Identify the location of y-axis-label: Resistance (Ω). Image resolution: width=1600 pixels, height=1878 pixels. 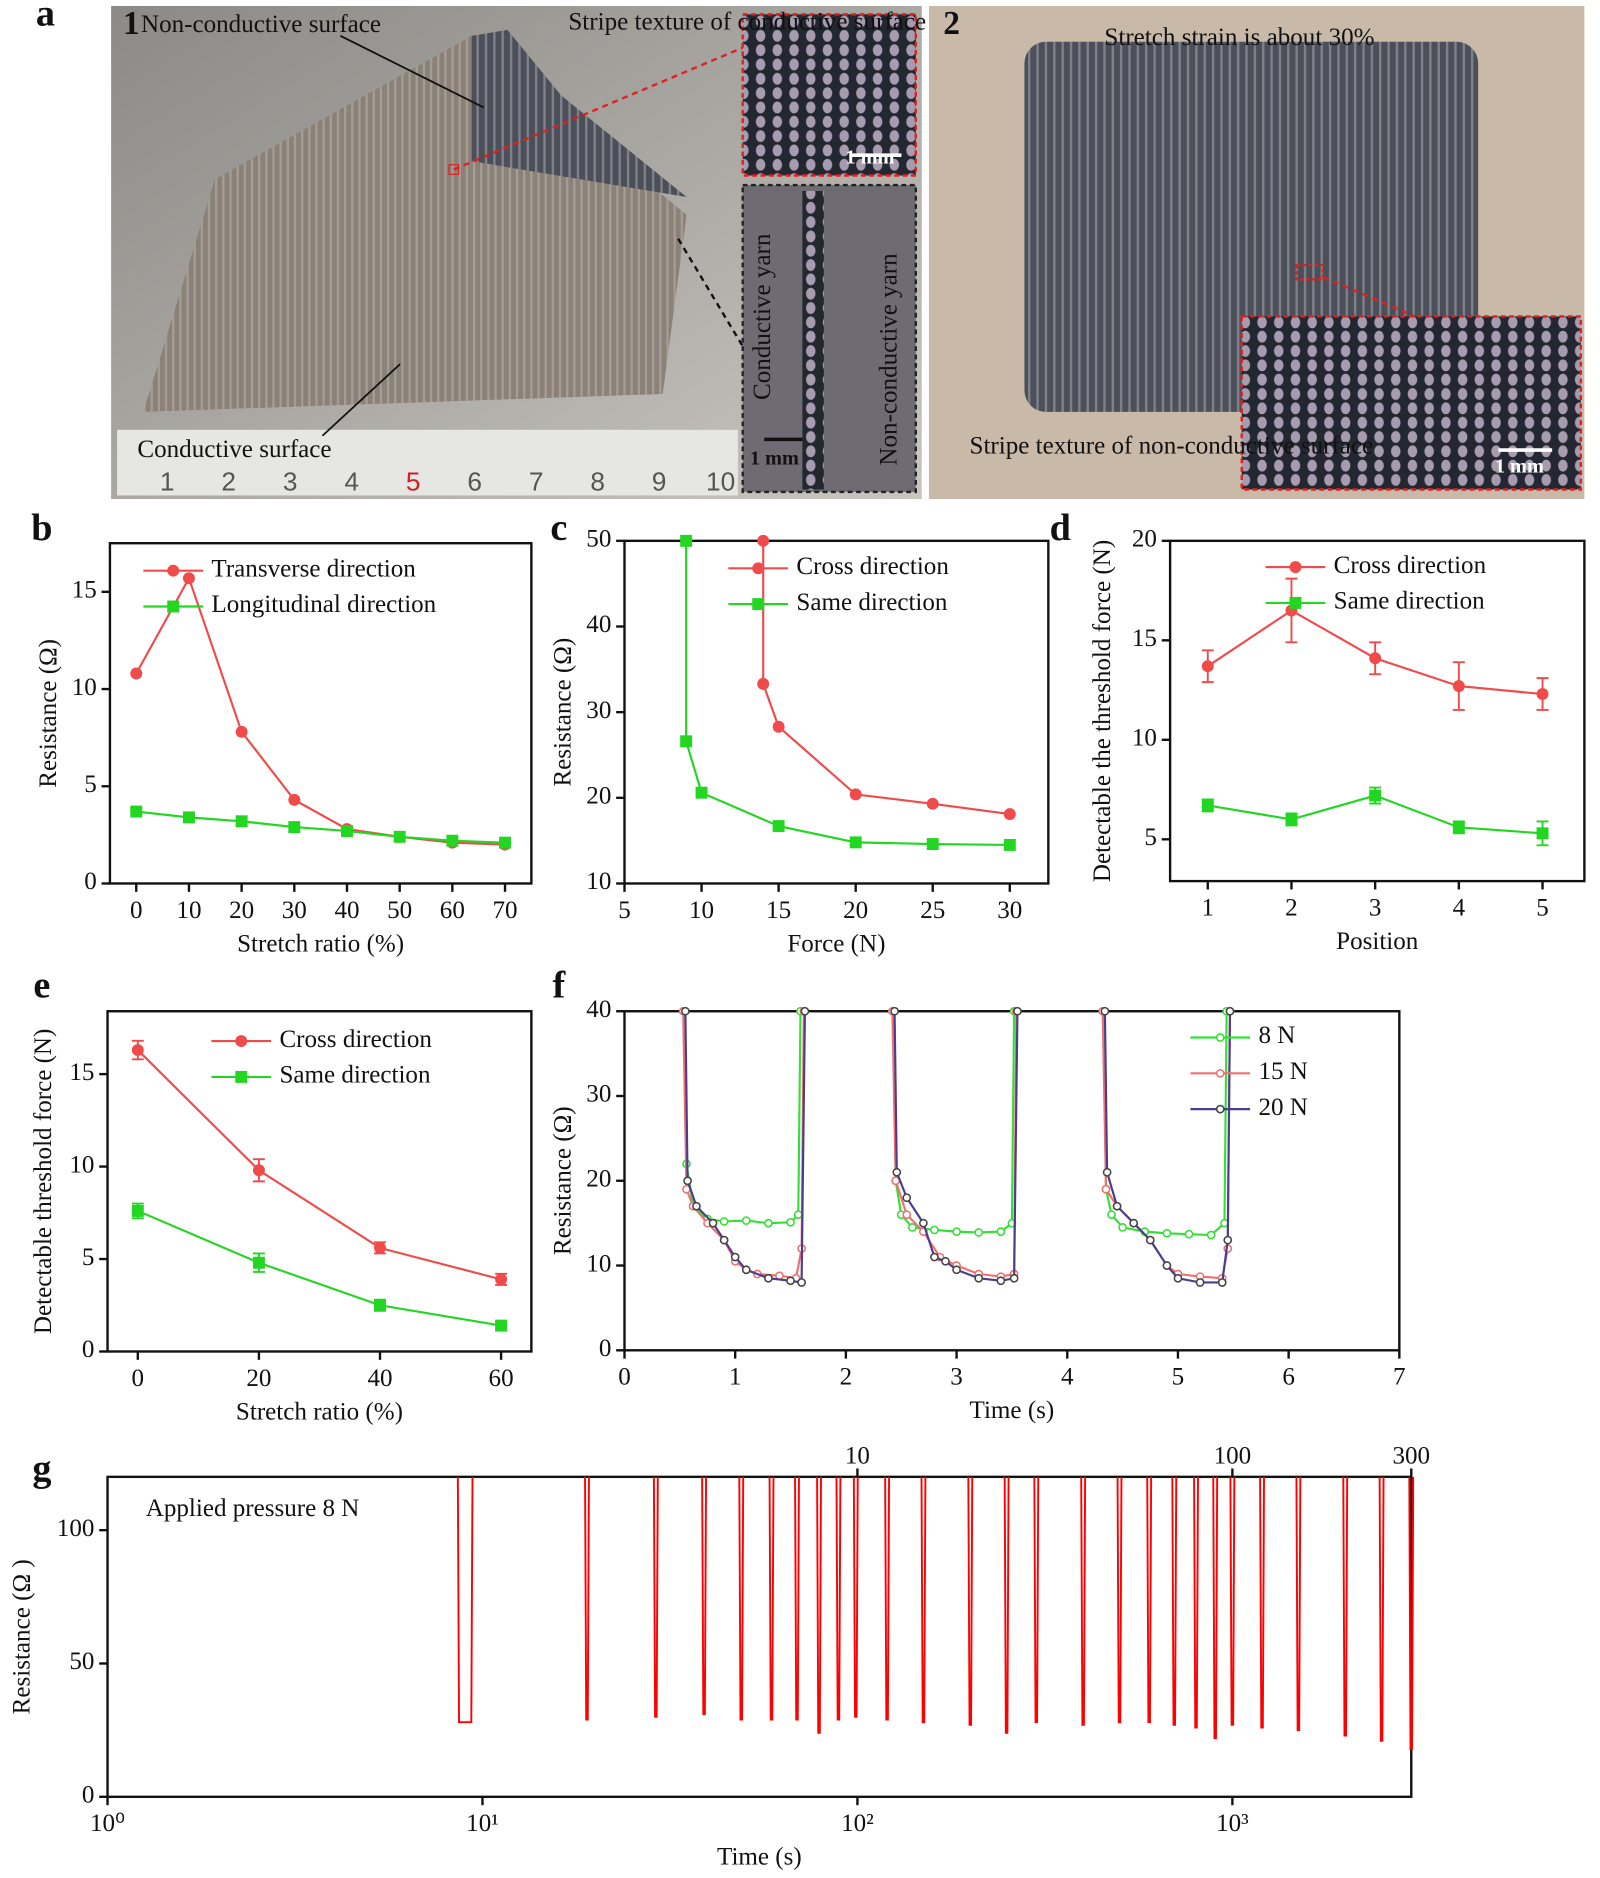
(563, 712).